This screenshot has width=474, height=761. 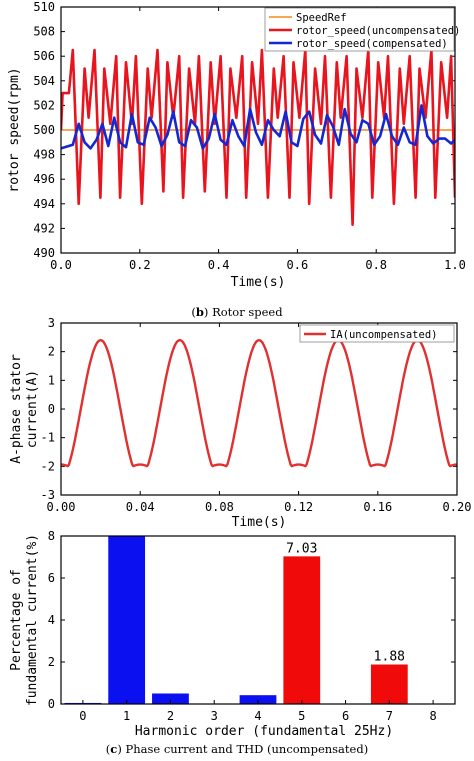 What do you see at coordinates (219, 507) in the screenshot?
I see `x-tick-label: 0.08` at bounding box center [219, 507].